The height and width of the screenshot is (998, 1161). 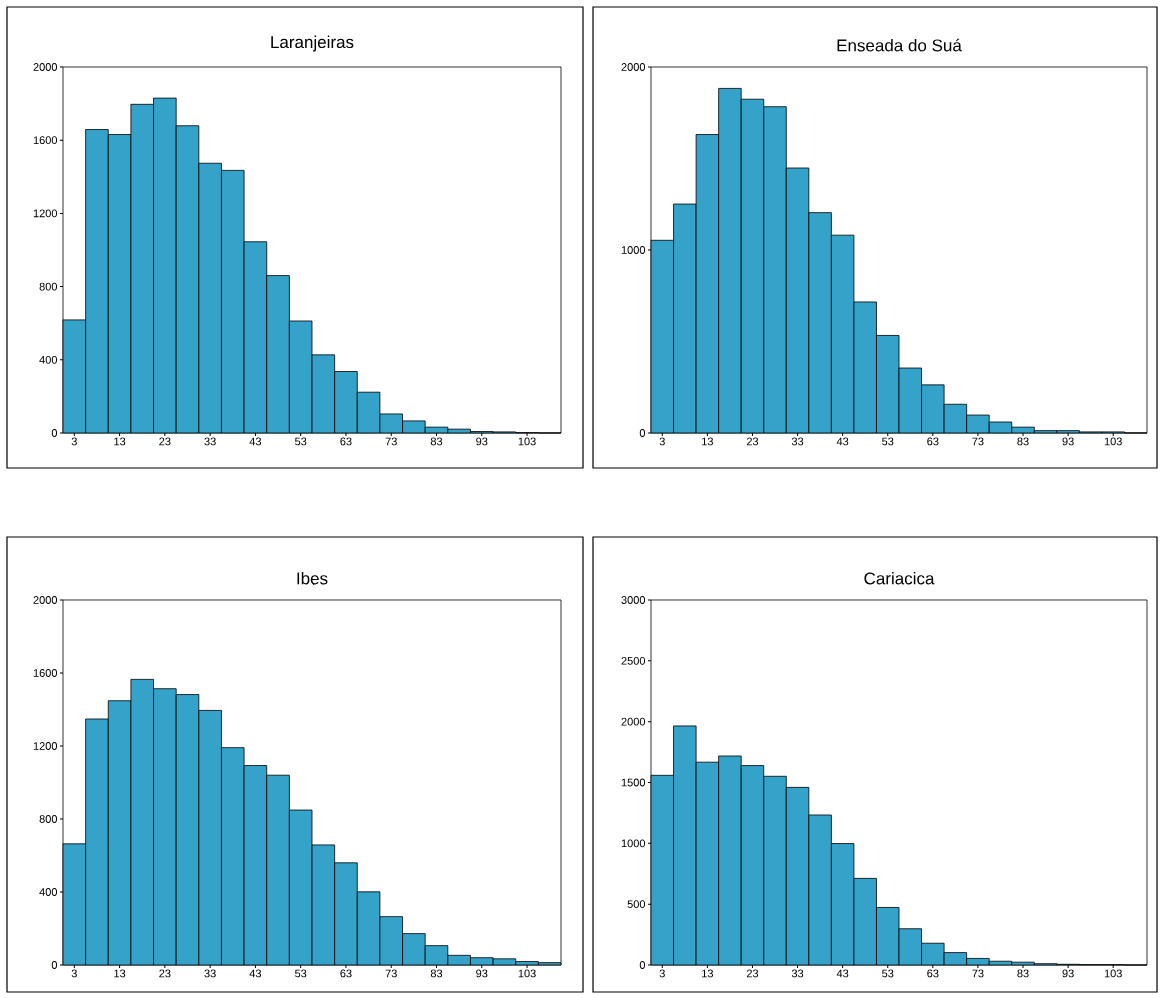 I want to click on chart-title: Enseada do Suá, so click(x=899, y=45).